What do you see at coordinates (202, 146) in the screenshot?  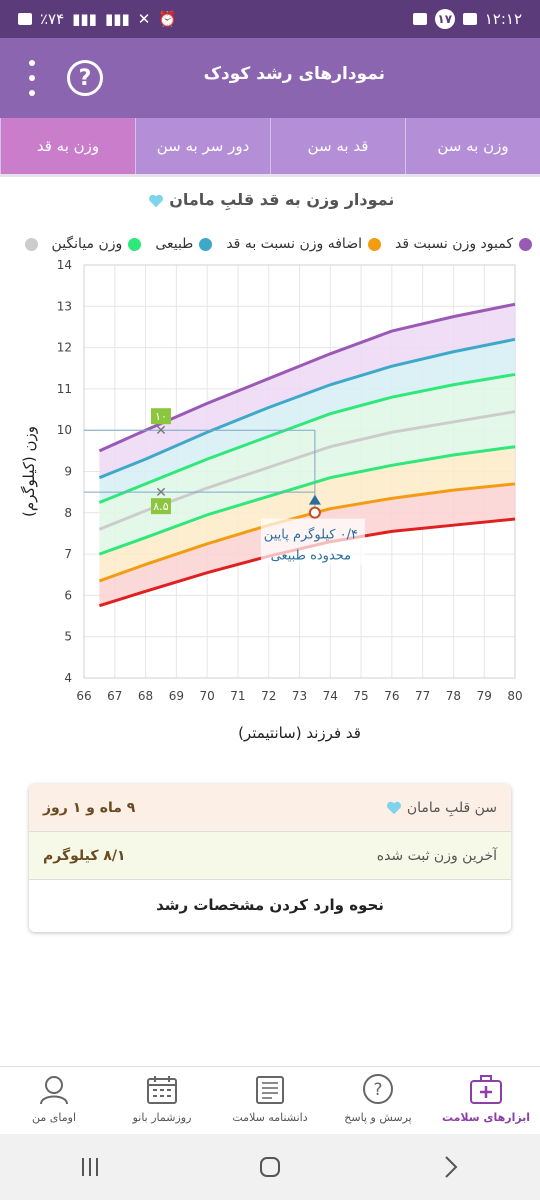 I see `tab-head-age: دور سر به سن` at bounding box center [202, 146].